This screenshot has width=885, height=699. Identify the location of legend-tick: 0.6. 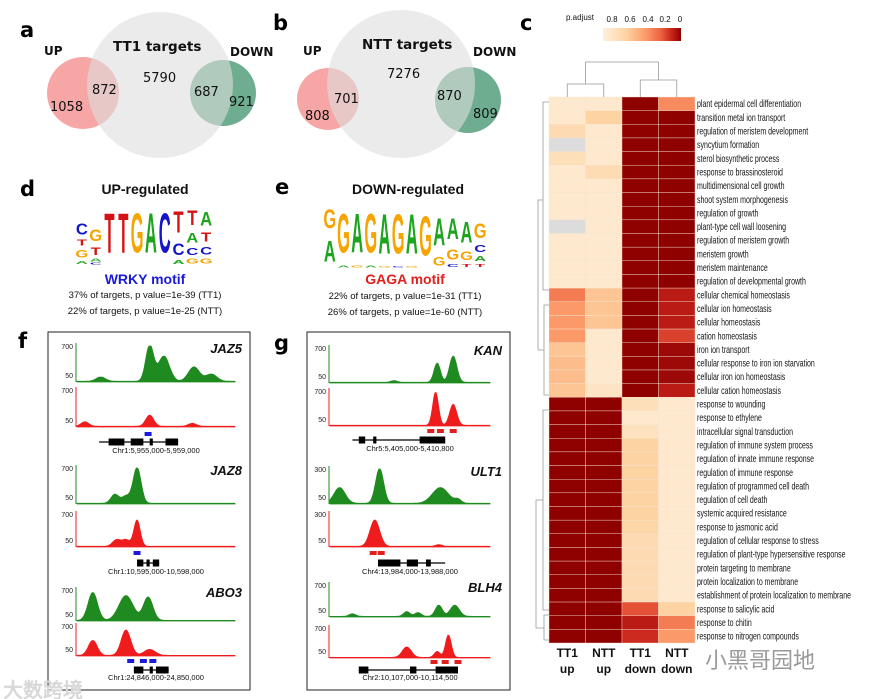
(630, 19).